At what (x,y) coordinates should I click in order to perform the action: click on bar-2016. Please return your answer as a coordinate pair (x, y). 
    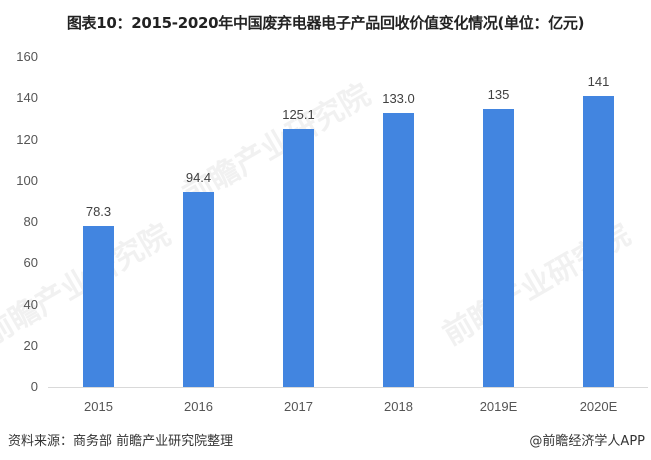
    Looking at the image, I should click on (198, 289).